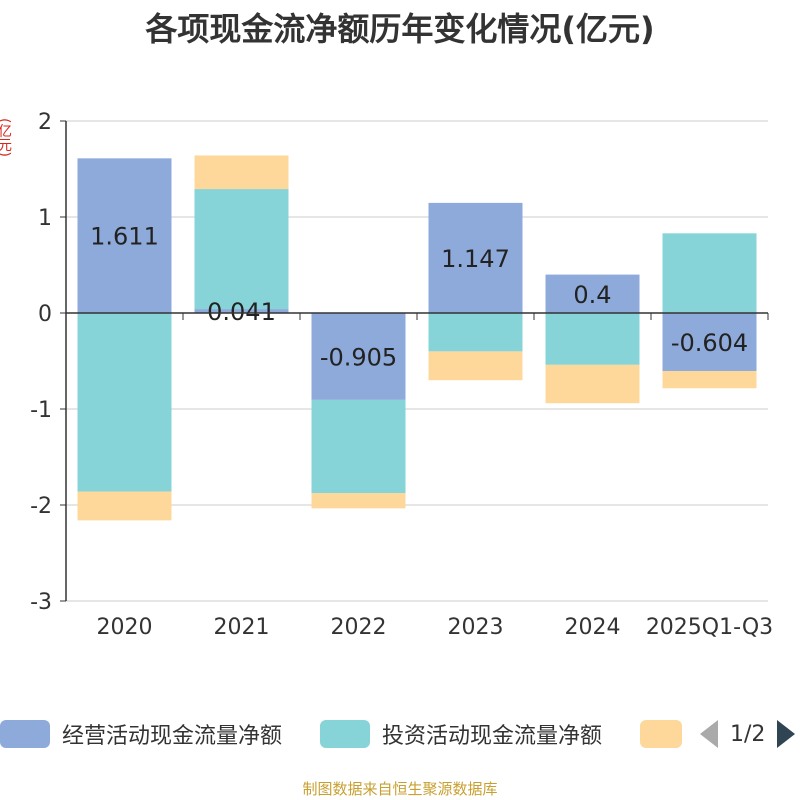  Describe the element at coordinates (172, 736) in the screenshot. I see `legend-label: 经营活动现金流量净额` at that location.